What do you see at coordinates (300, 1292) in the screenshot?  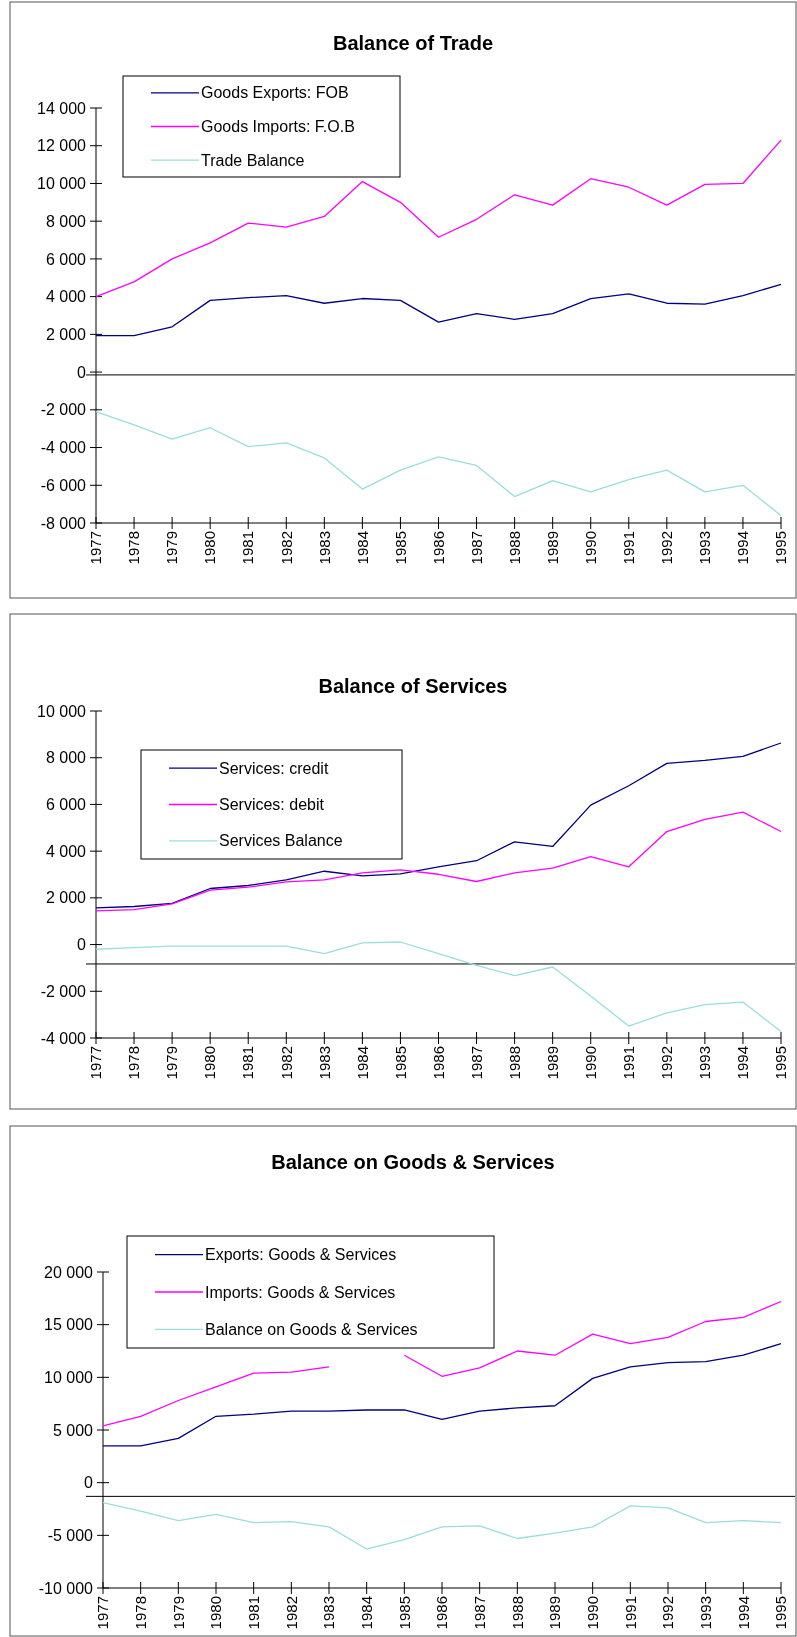 I see `legend-label: Imports: Goods & Services` at bounding box center [300, 1292].